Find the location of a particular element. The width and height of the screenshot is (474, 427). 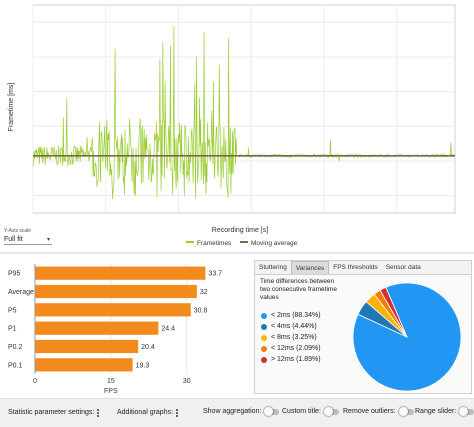

legend-label: < 4ms (4.44%) is located at coordinates (294, 326).